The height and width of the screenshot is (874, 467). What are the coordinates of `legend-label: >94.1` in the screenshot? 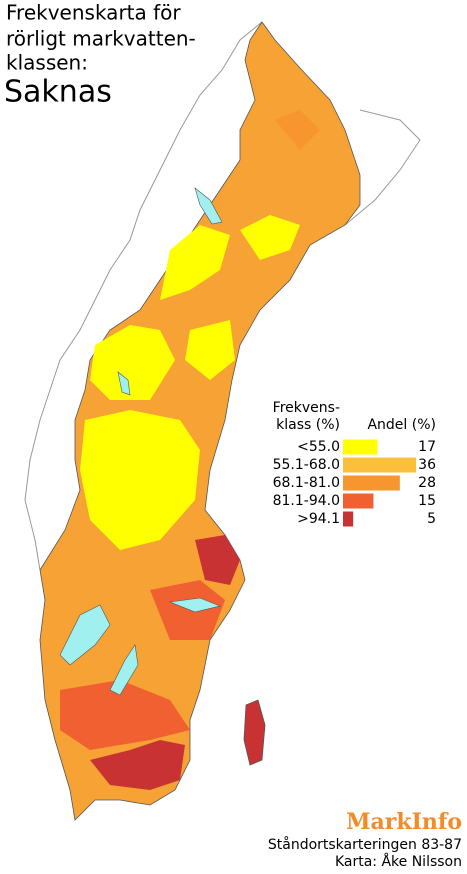 It's located at (318, 519).